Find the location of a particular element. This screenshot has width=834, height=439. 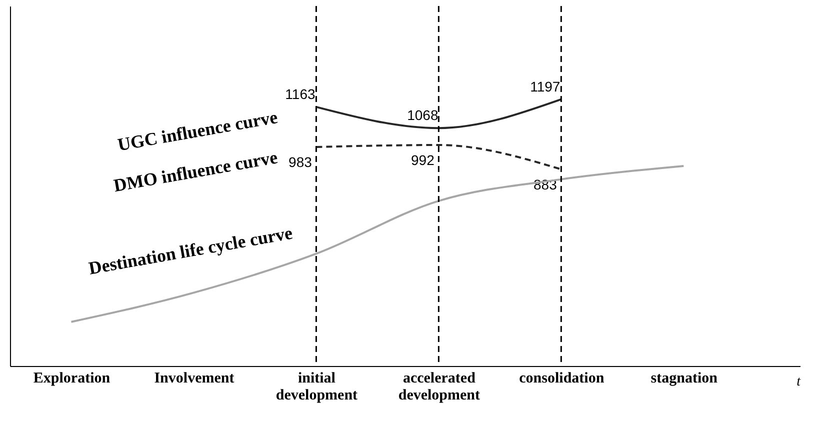

x-tick-label: accelerated development is located at coordinates (439, 387).